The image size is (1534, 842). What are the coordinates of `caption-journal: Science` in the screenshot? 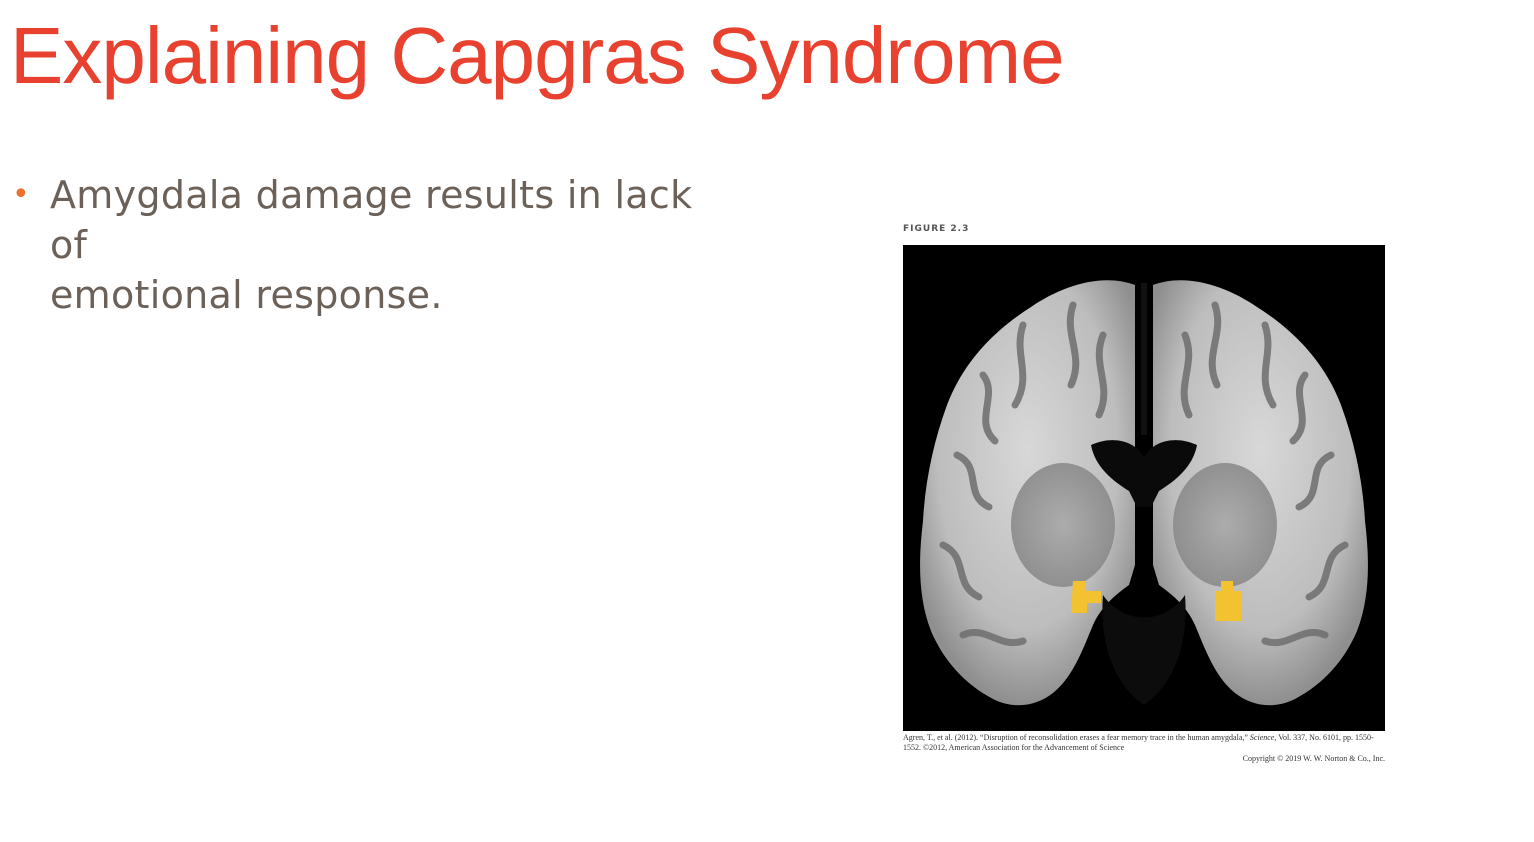 It's located at (1262, 737).